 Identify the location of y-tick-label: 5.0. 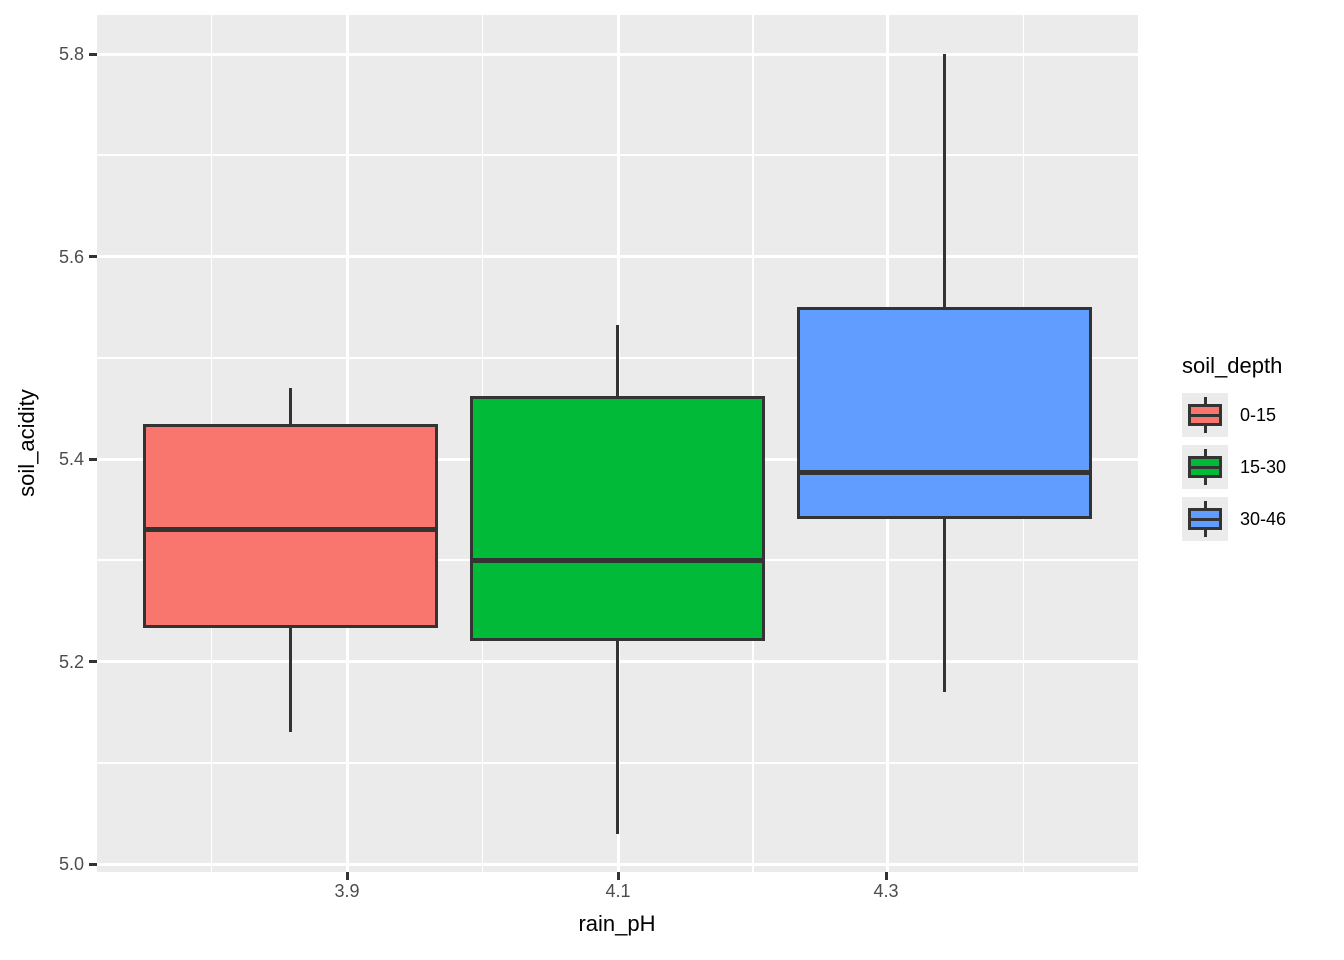
(71, 864).